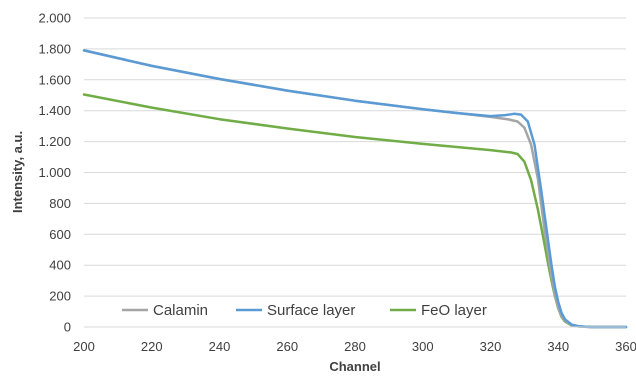  Describe the element at coordinates (54, 79) in the screenshot. I see `y-tick-label: 1.600` at that location.